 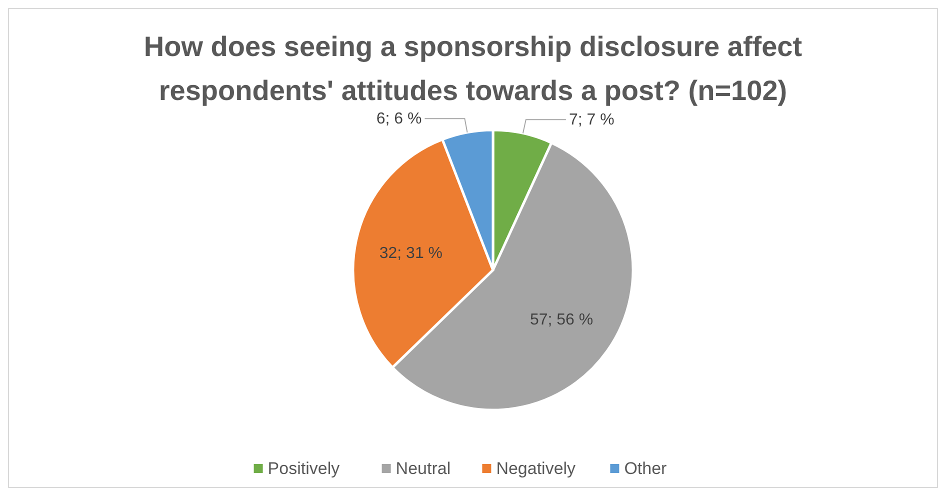 I want to click on legend-label: Neutral, so click(x=423, y=468).